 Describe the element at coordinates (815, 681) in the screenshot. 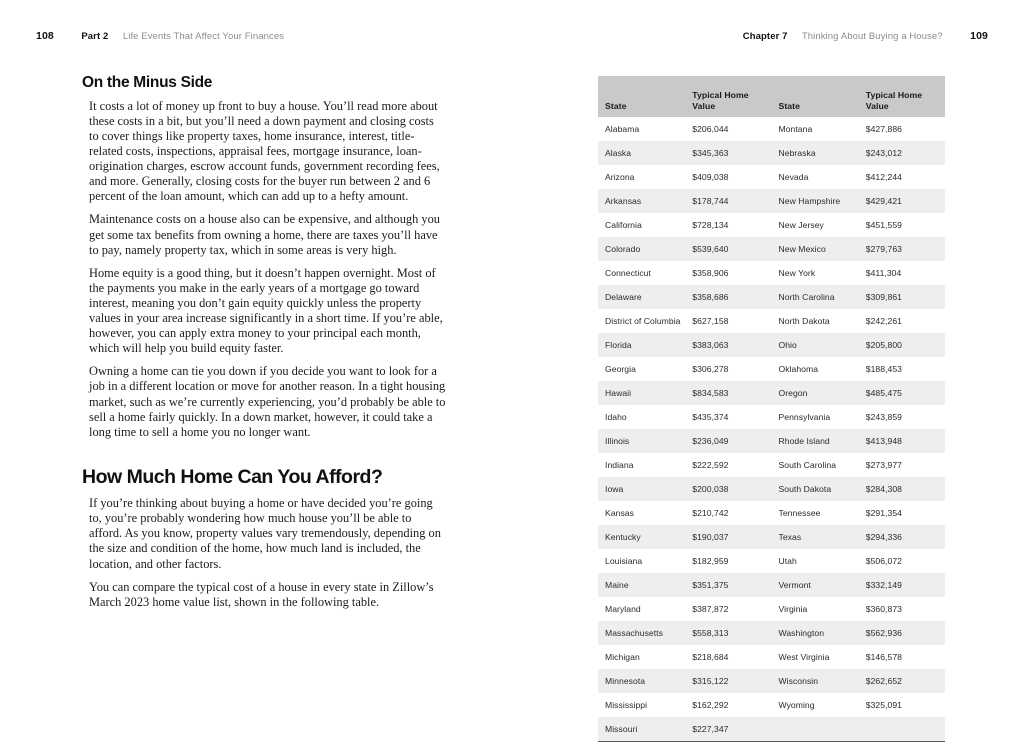

I see `cell-state-2: Wisconsin` at that location.